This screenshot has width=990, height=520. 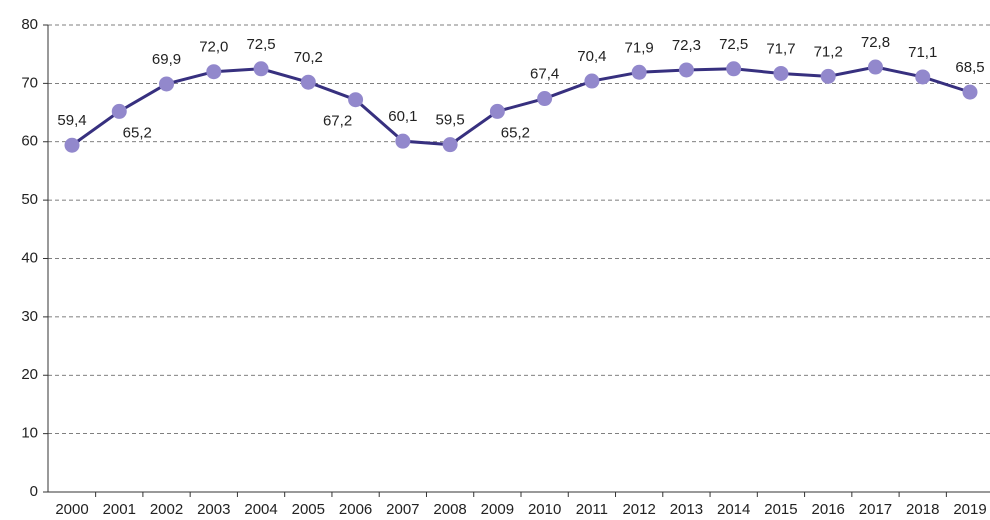 I want to click on x-tick-label: 2008, so click(x=449, y=509).